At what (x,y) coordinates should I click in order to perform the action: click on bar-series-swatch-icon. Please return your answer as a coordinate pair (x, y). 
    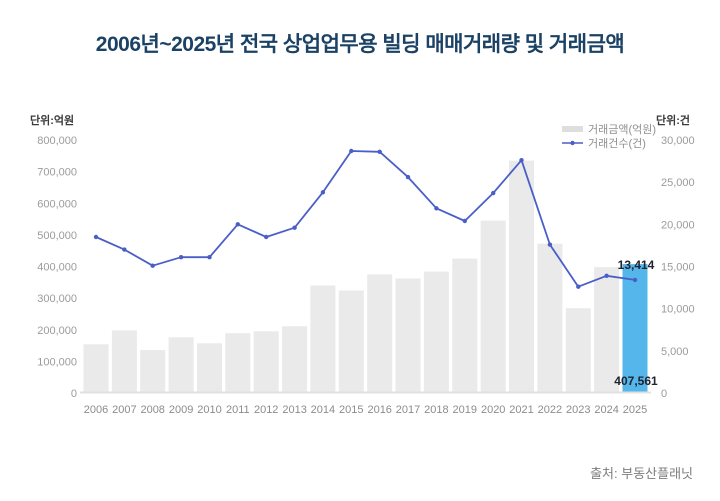
    Looking at the image, I should click on (572, 128).